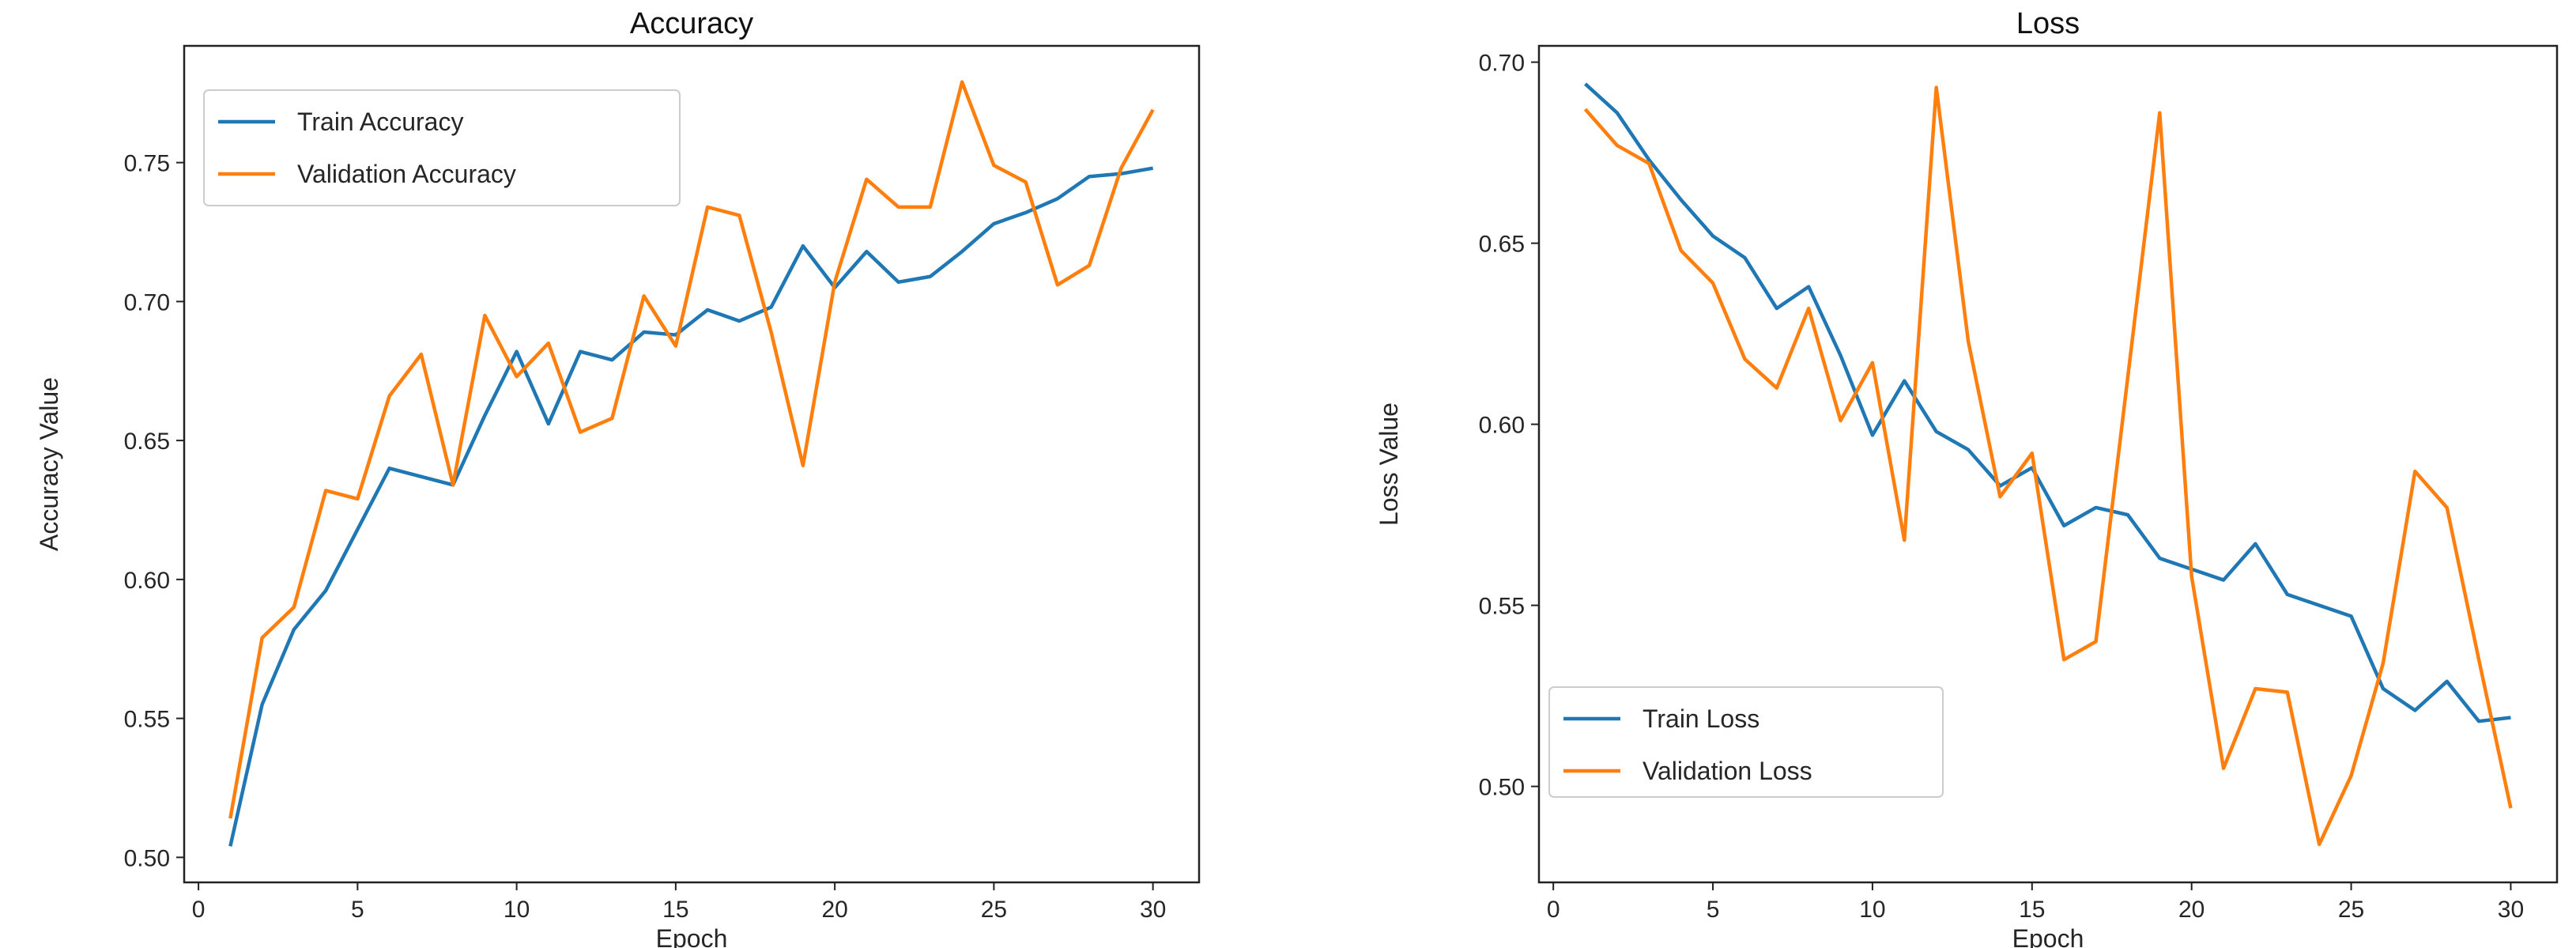 This screenshot has width=2576, height=948. What do you see at coordinates (1728, 771) in the screenshot?
I see `legend-label: Validation Loss` at bounding box center [1728, 771].